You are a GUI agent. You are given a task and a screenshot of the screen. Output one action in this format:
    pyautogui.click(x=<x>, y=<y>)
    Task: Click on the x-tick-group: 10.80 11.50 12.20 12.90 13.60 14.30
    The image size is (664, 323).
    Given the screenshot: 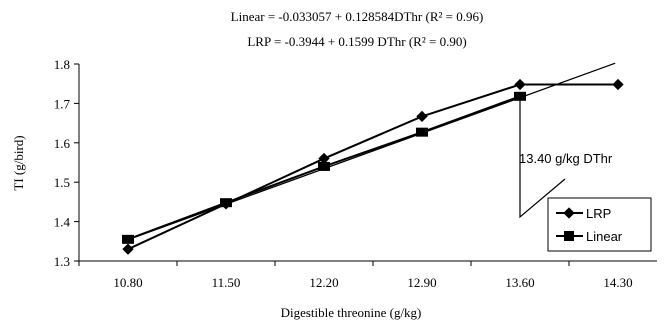 What is the action you would take?
    pyautogui.click(x=355, y=275)
    